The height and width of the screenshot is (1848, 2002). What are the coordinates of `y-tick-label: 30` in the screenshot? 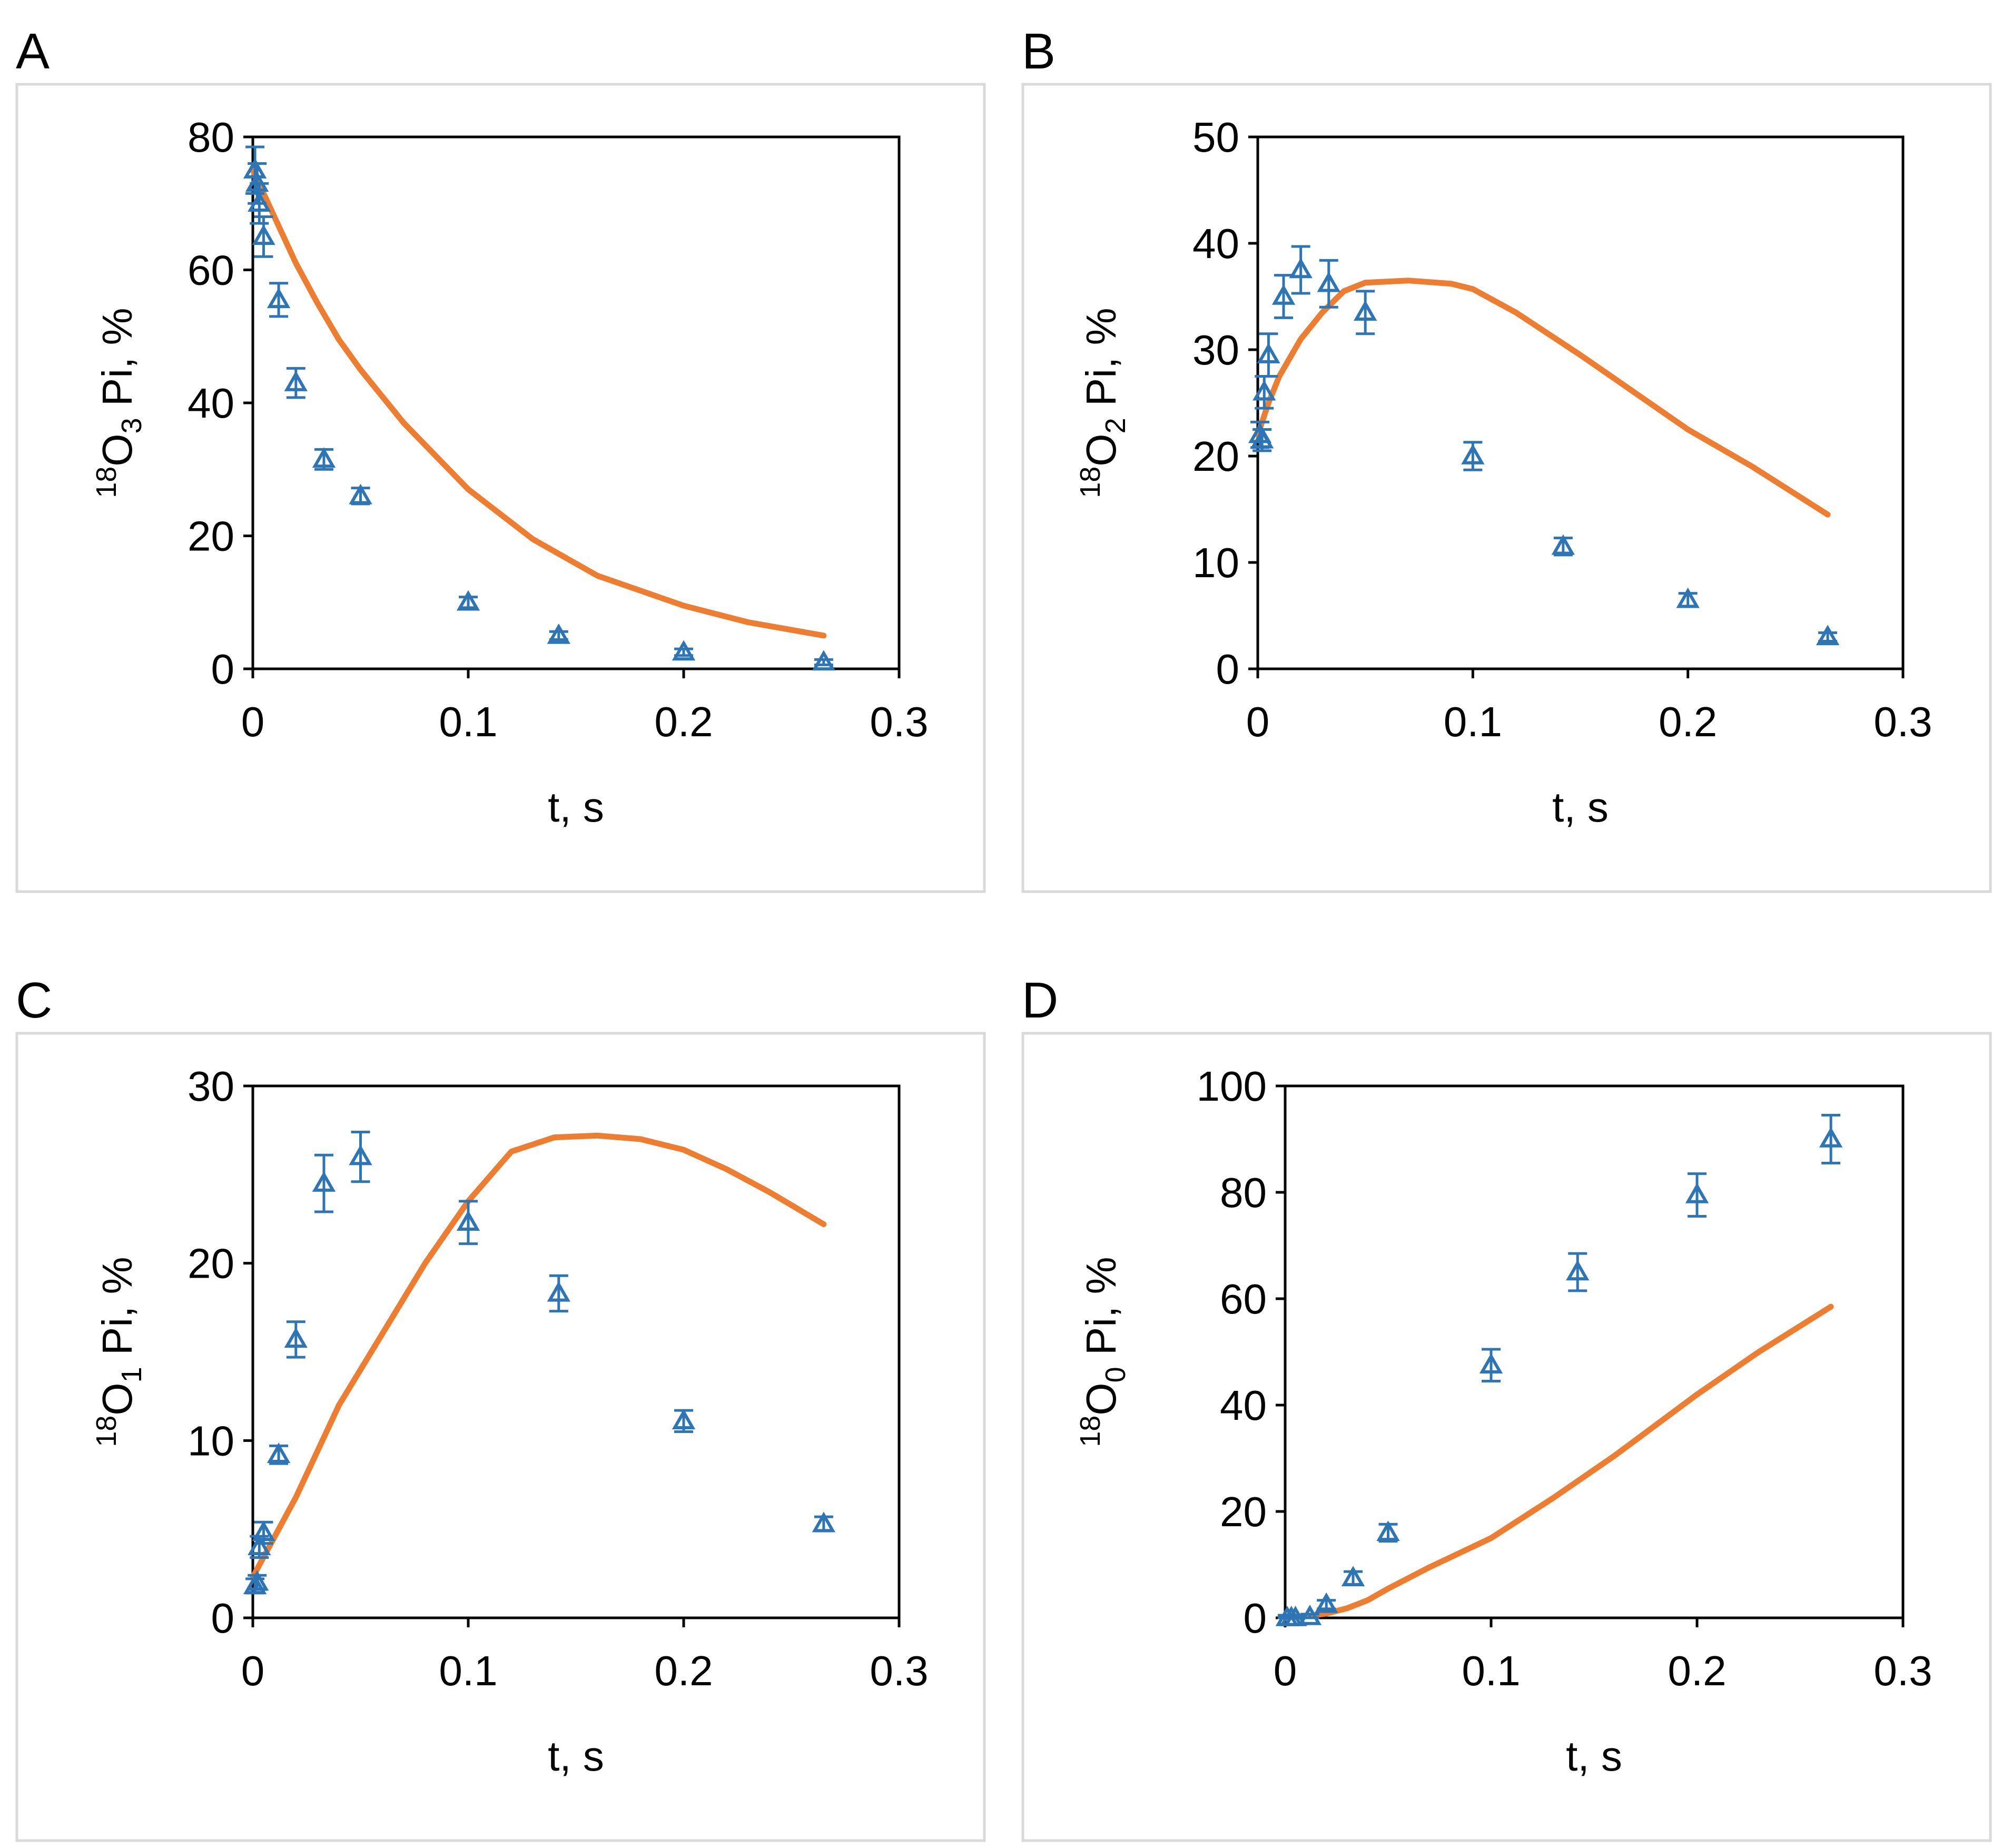 It's located at (211, 1086).